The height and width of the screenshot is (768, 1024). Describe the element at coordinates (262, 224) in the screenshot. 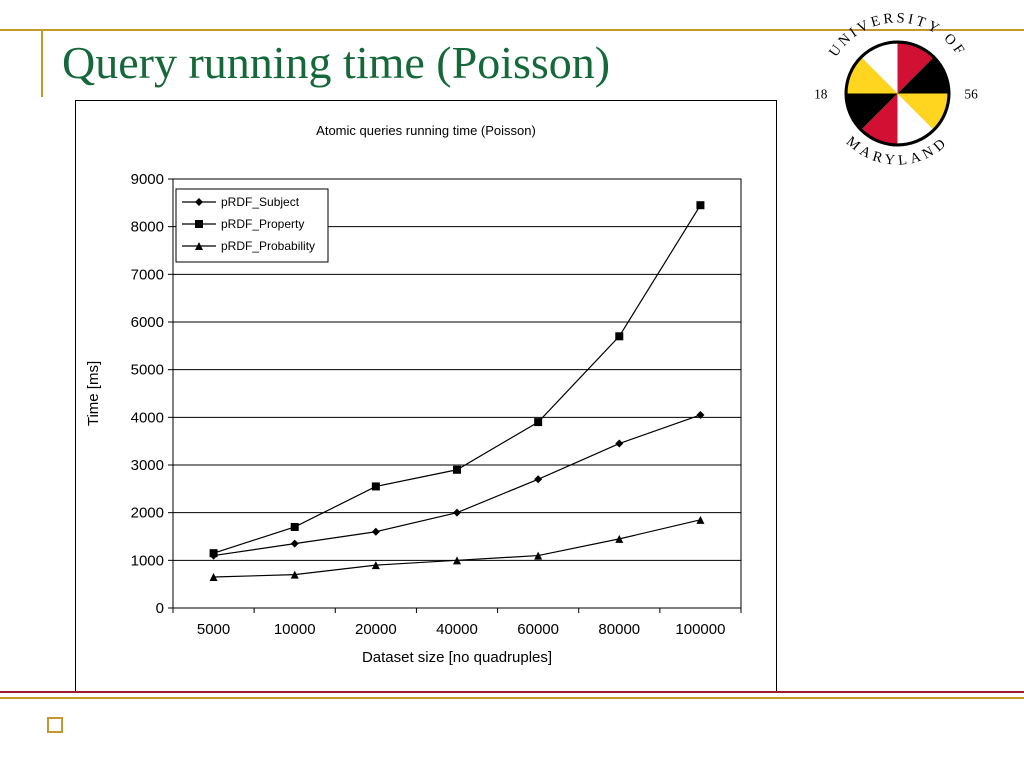

I see `legend-label: pRDF_Property` at that location.